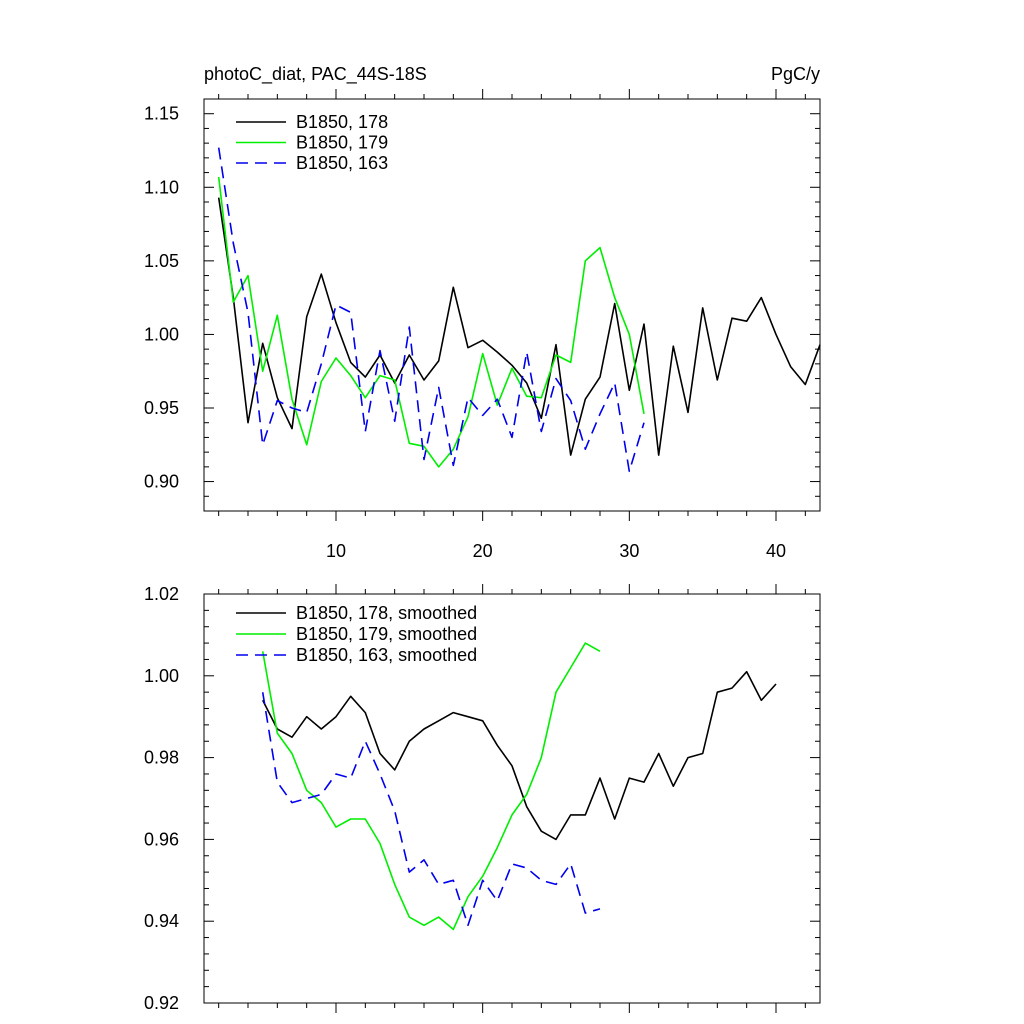 This screenshot has height=1024, width=1024. I want to click on legend-label-1: B1850, 178, smoothed, so click(386, 613).